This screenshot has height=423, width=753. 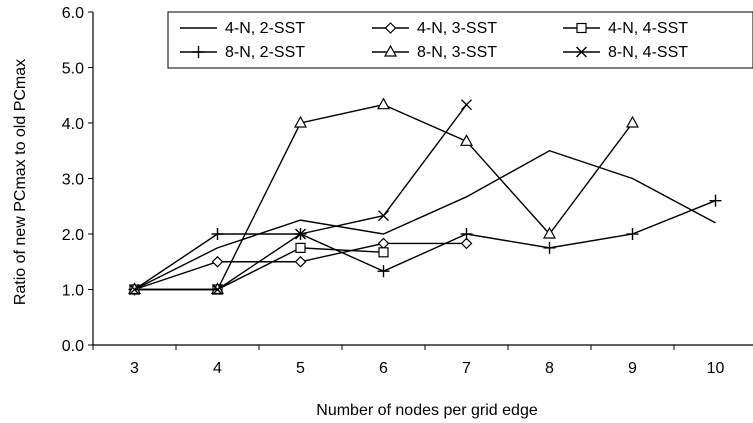 I want to click on x-tick-label: 7, so click(x=466, y=368).